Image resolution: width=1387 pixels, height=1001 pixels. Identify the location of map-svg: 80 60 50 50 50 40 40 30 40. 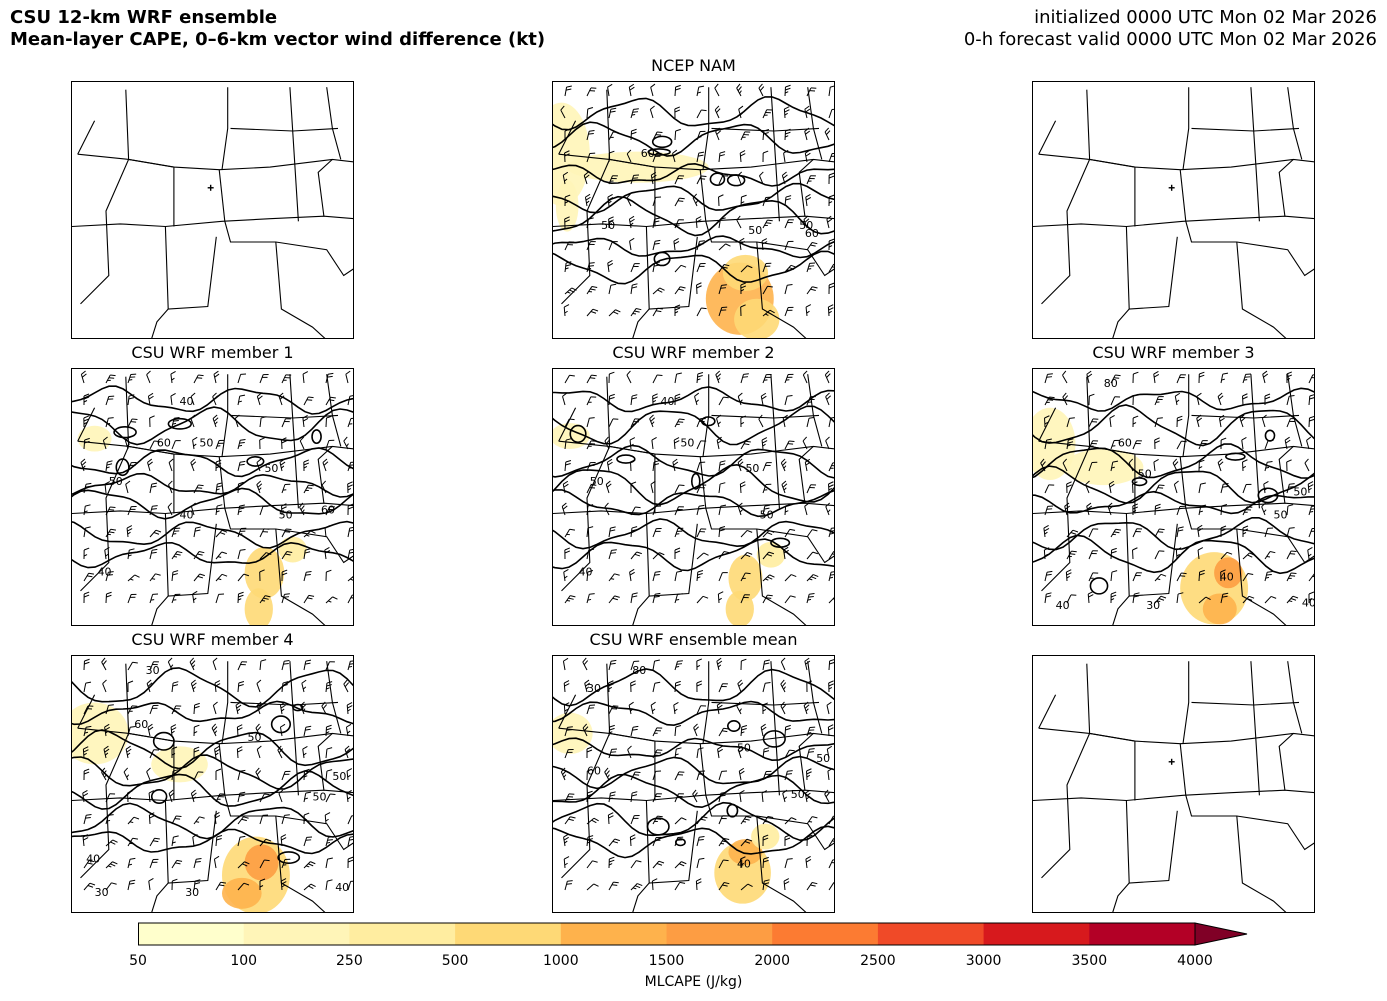
(1173, 497).